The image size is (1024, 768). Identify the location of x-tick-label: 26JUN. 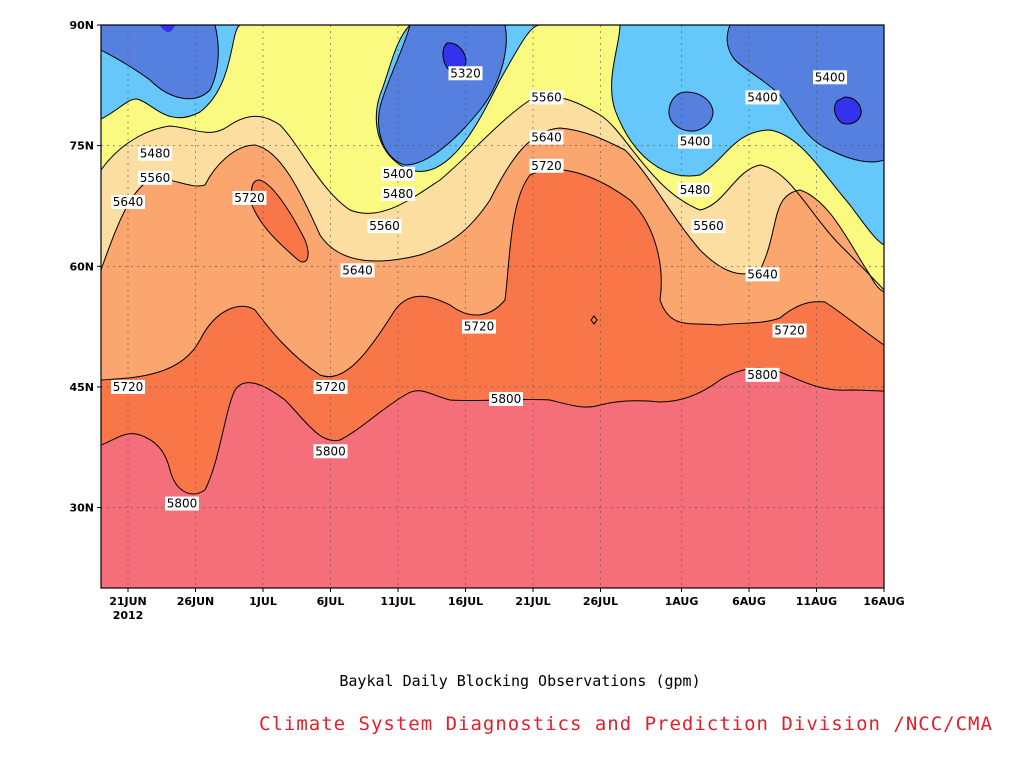
(196, 601).